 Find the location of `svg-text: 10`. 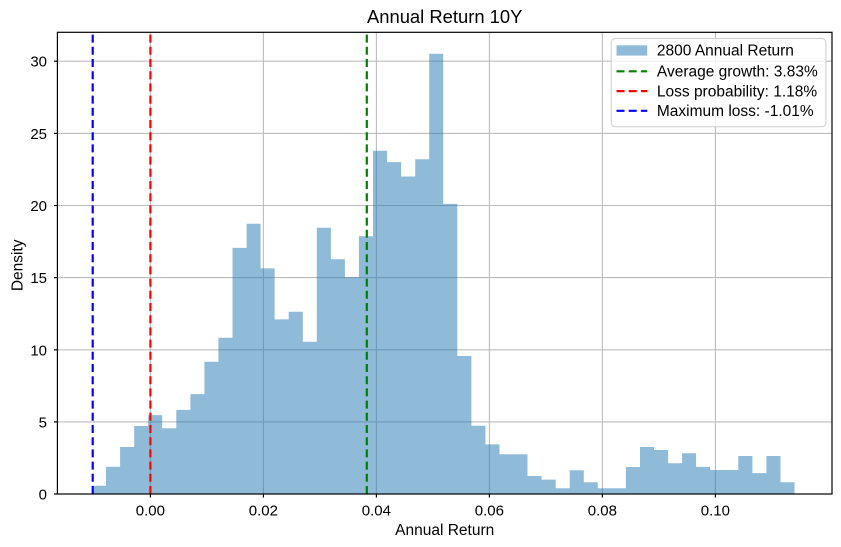

svg-text: 10 is located at coordinates (38, 350).